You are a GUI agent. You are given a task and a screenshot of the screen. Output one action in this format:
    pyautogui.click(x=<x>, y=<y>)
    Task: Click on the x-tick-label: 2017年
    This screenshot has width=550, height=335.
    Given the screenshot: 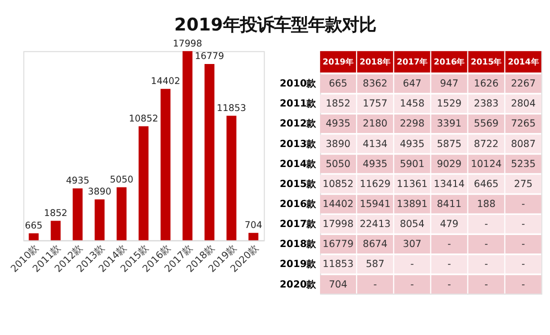 What is the action you would take?
    pyautogui.click(x=412, y=61)
    